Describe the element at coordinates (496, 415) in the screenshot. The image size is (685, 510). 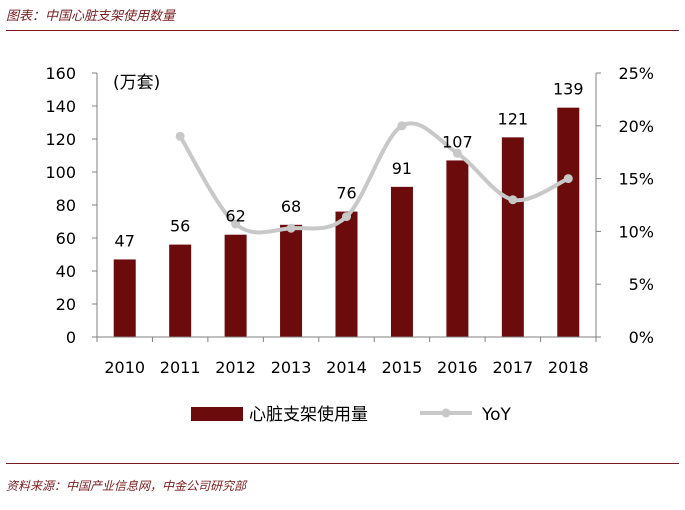
I see `legend-line-label: YoY` at that location.